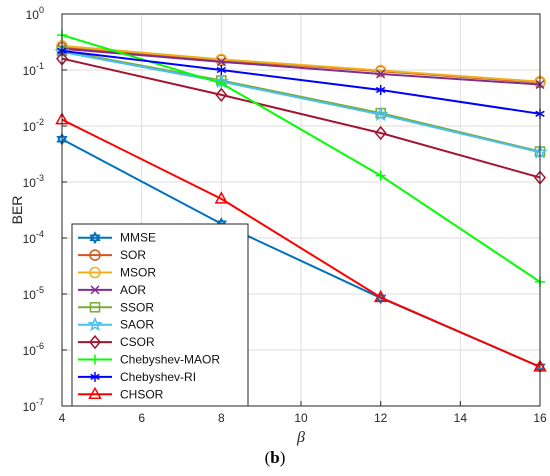 This screenshot has height=476, width=550. Describe the element at coordinates (33, 293) in the screenshot. I see `y-tick-label: 10⁻⁵` at that location.